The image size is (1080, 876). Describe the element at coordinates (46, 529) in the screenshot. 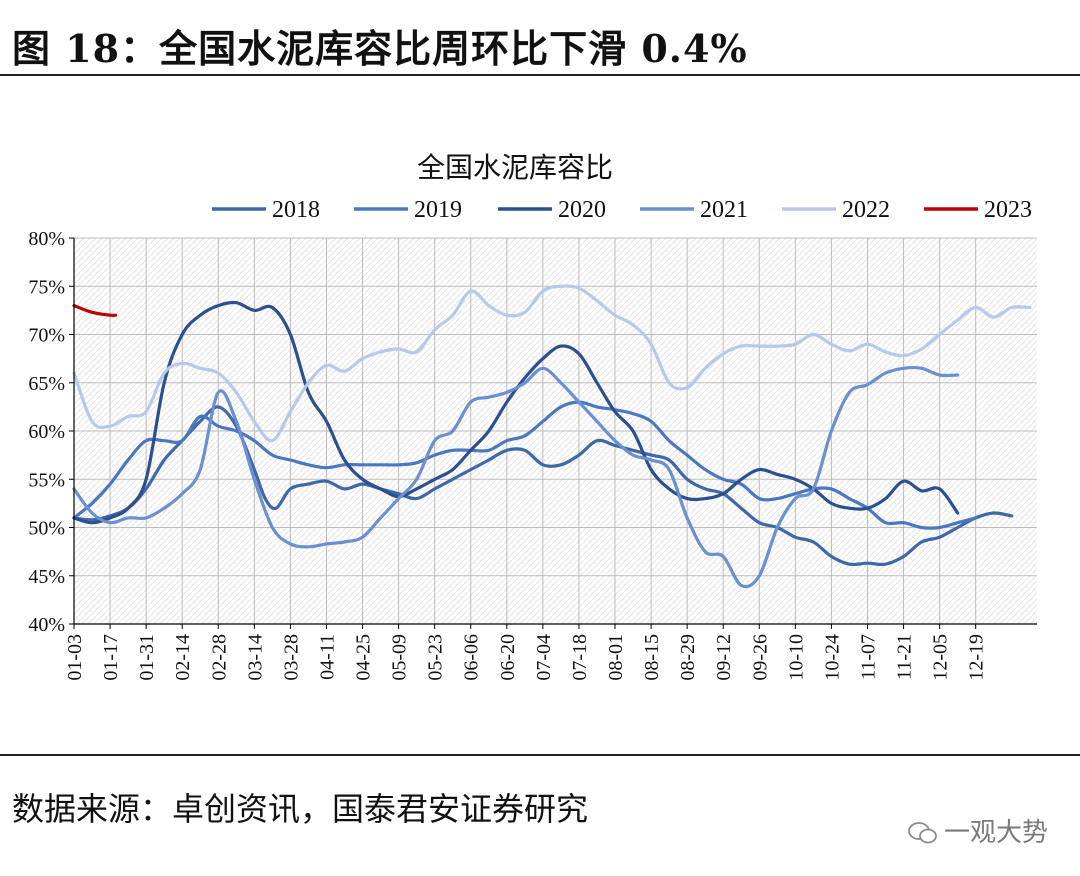

I see `y-tick-label: 50%` at that location.